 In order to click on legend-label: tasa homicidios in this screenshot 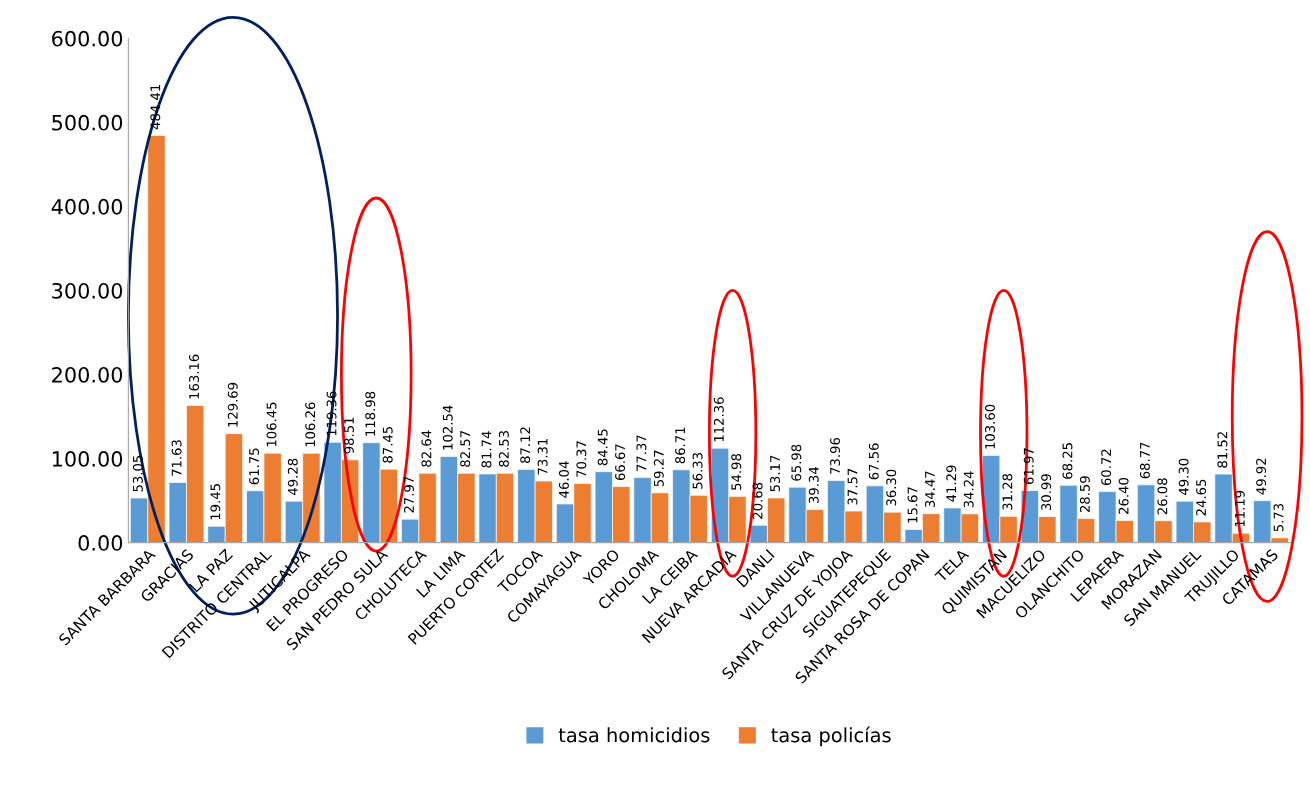, I will do `click(634, 735)`.